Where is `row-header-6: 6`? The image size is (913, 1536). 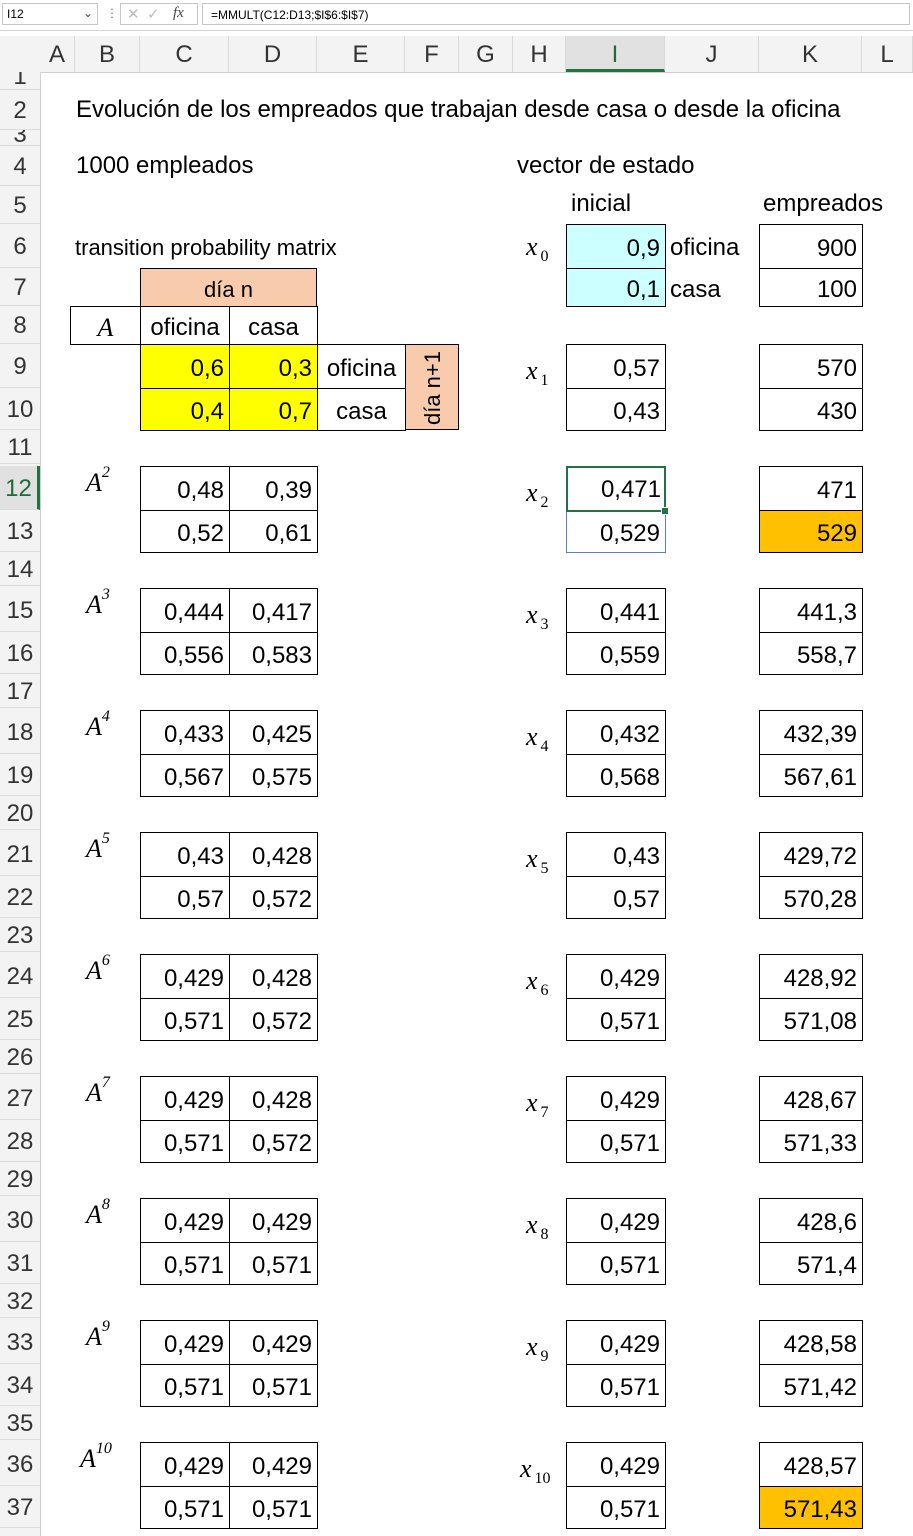
row-header-6: 6 is located at coordinates (20, 246).